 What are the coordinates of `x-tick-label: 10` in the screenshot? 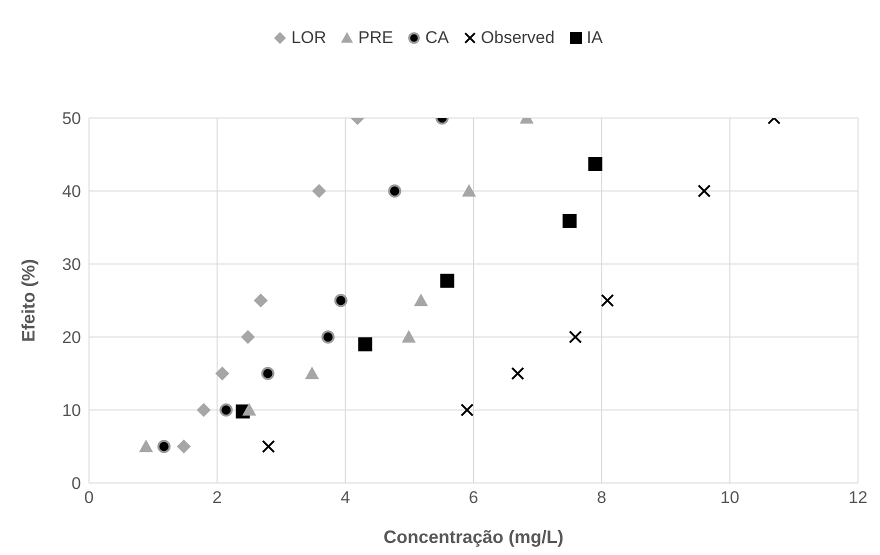 It's located at (730, 498).